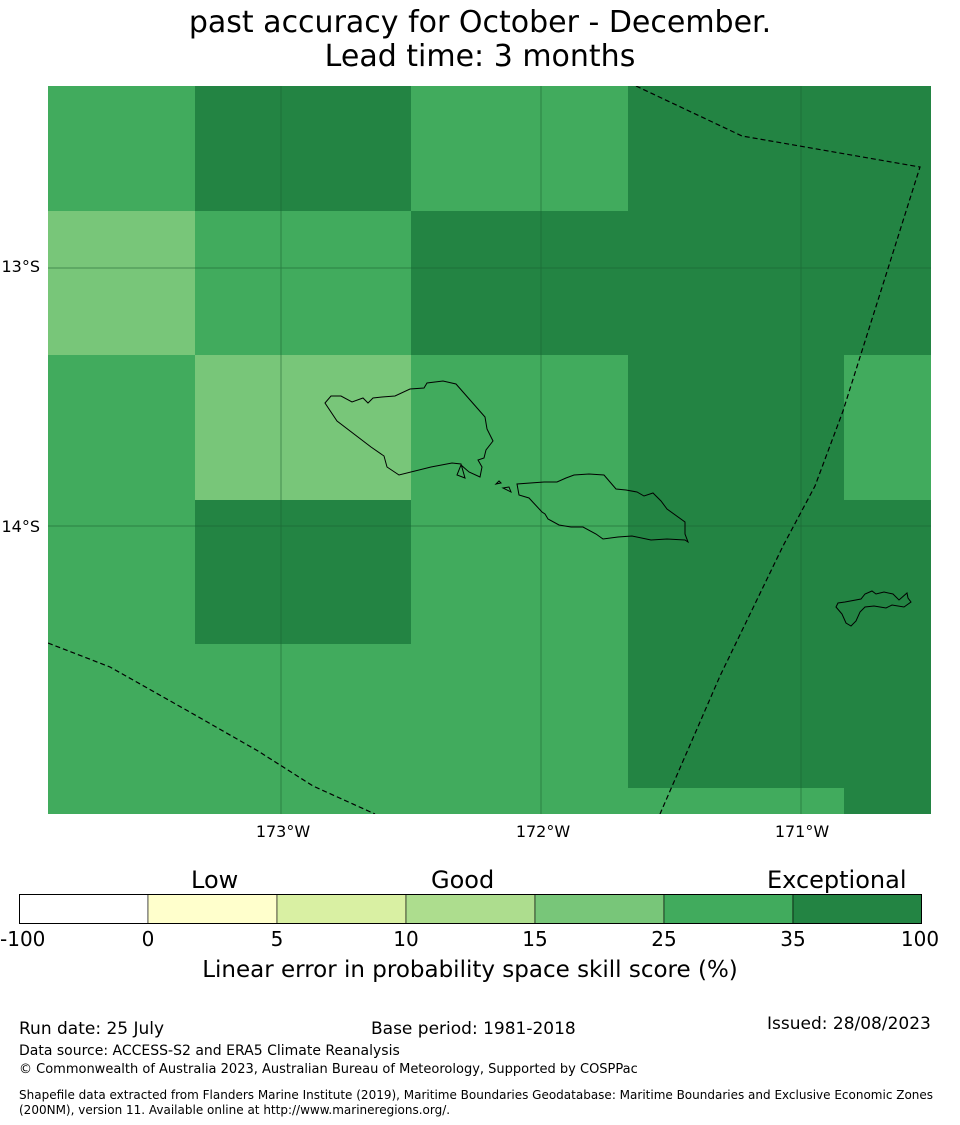 This screenshot has height=1125, width=960. I want to click on islands, so click(618, 503).